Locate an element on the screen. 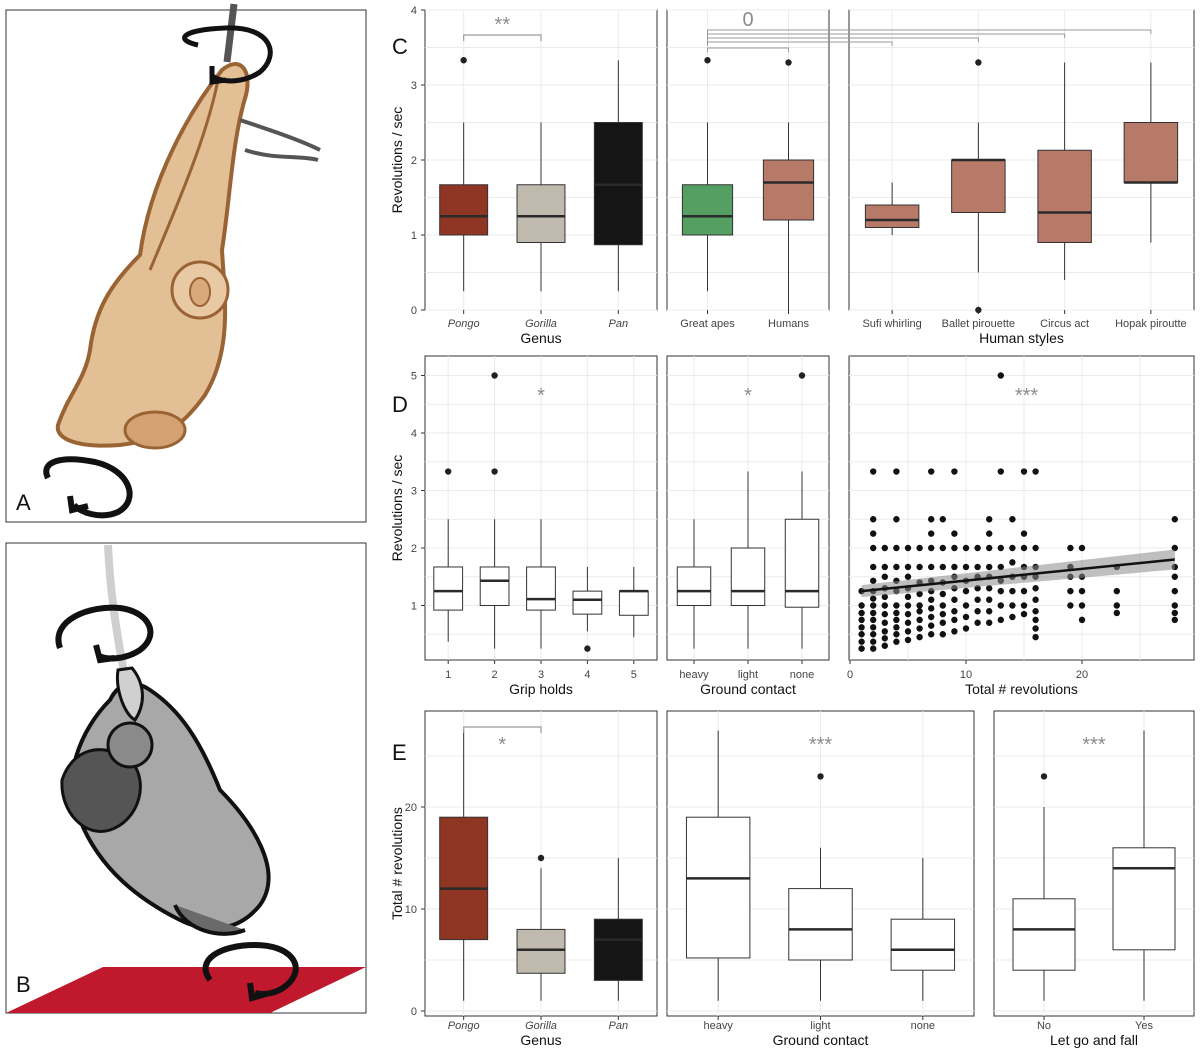 This screenshot has height=1053, width=1200. regression-ci-band is located at coordinates (1018, 573).